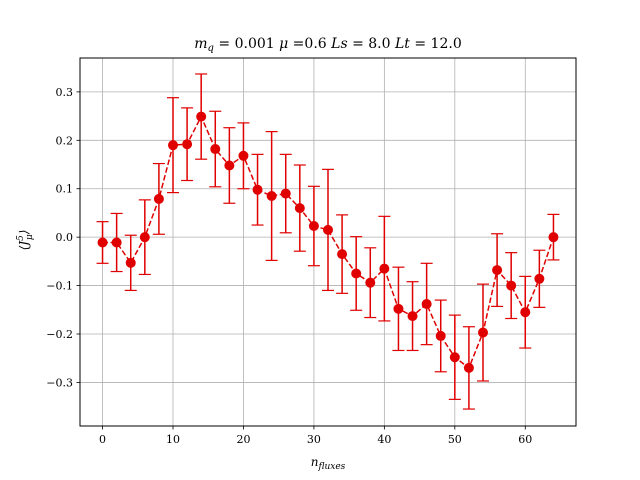  Describe the element at coordinates (59, 382) in the screenshot. I see `y-tick-label: −0.3` at that location.